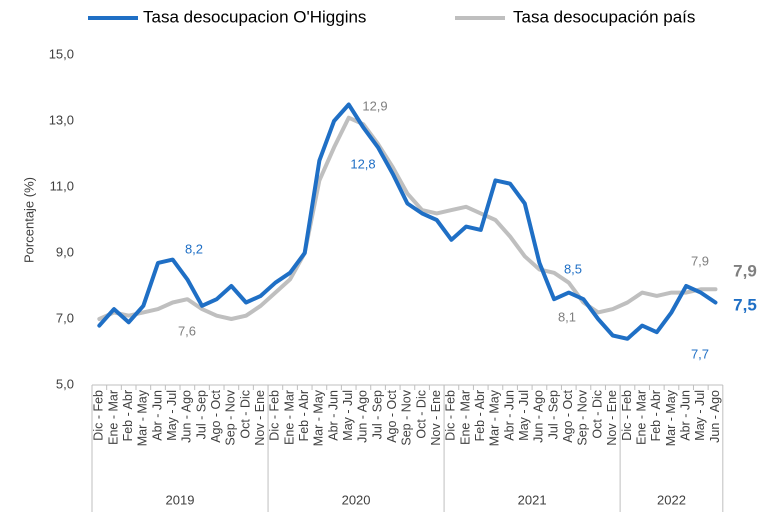 Image resolution: width=771 pixels, height=512 pixels. Describe the element at coordinates (700, 353) in the screenshot. I see `annotation: 7,7` at that location.